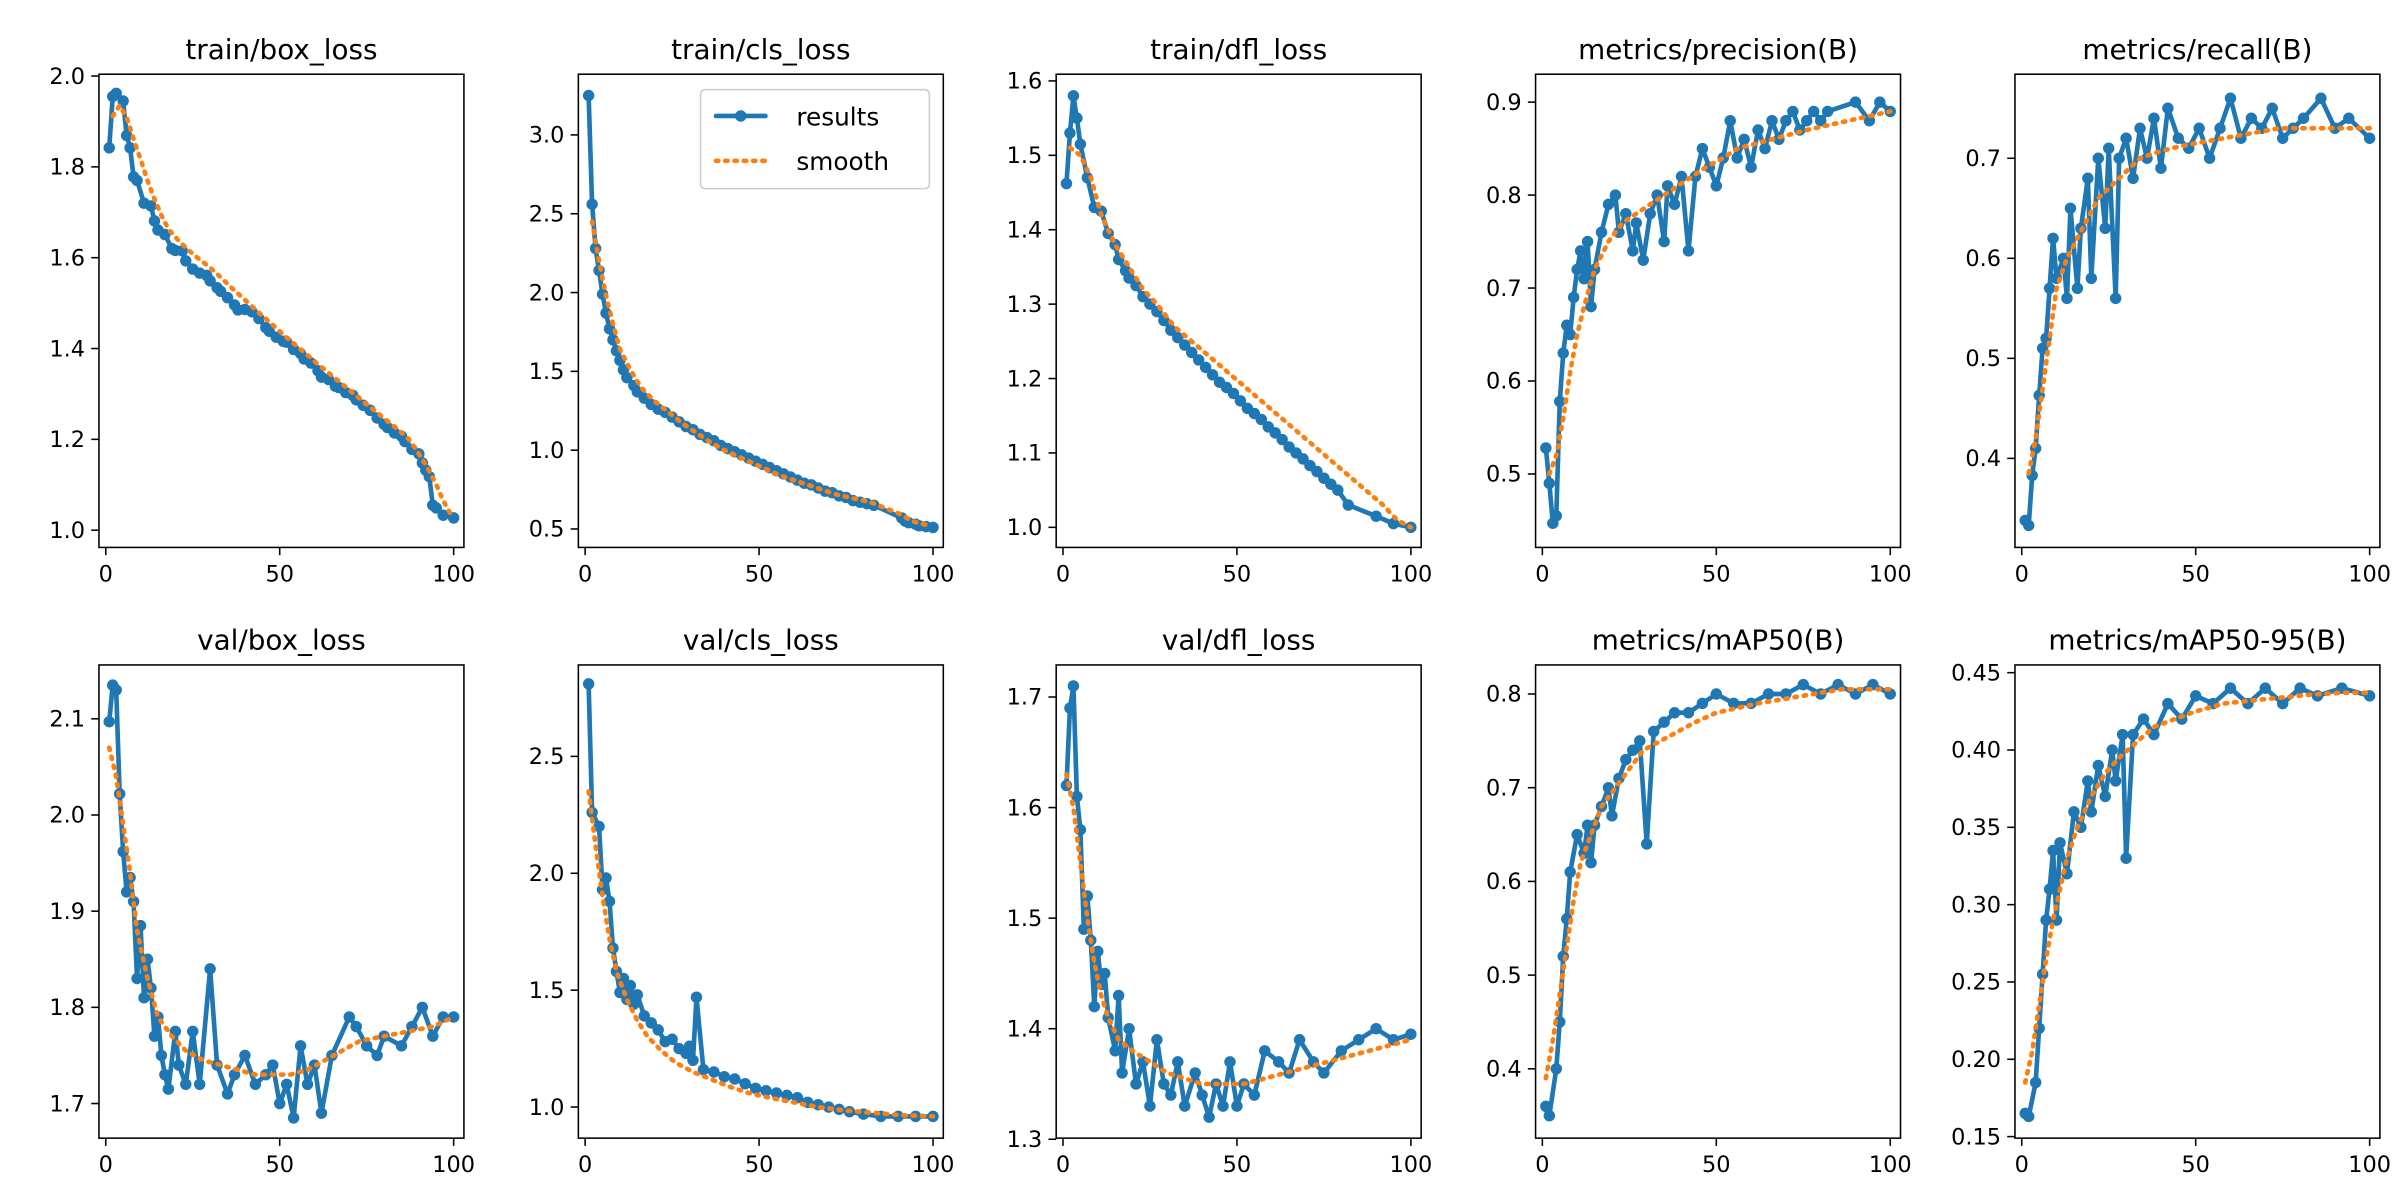 The image size is (2400, 1200). I want to click on panel-val-dfl-loss: val/dfl_loss 0 50 100 1.3 1.4 1.5 1.6 1.7, so click(1220, 900).